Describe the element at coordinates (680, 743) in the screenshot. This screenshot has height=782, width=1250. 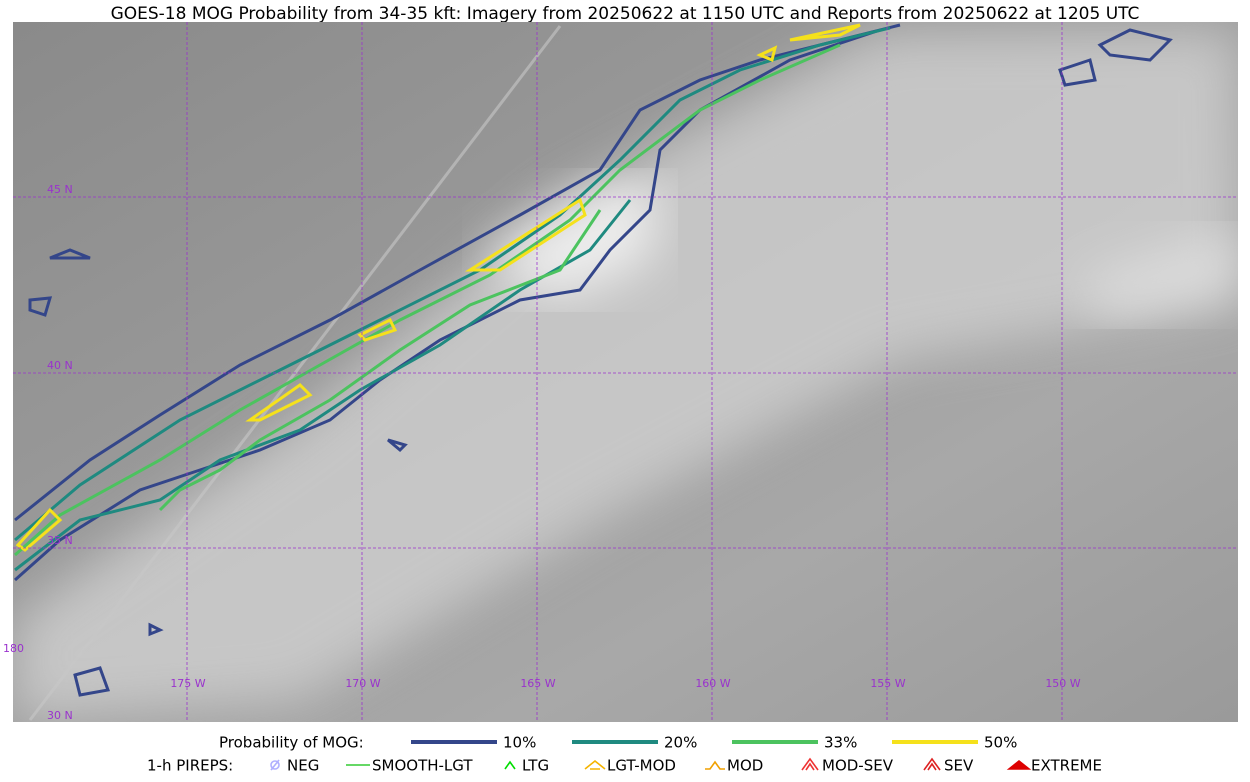
I see `legend-label: 20%` at that location.